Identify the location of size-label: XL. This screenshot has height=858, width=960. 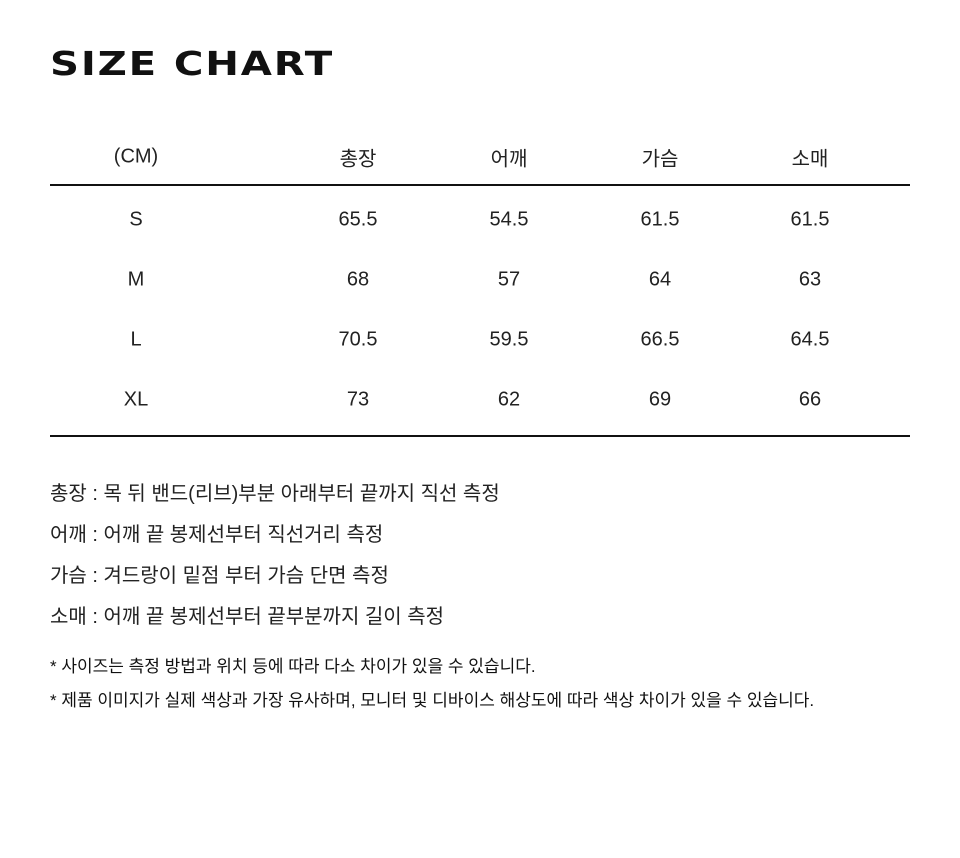
(136, 399).